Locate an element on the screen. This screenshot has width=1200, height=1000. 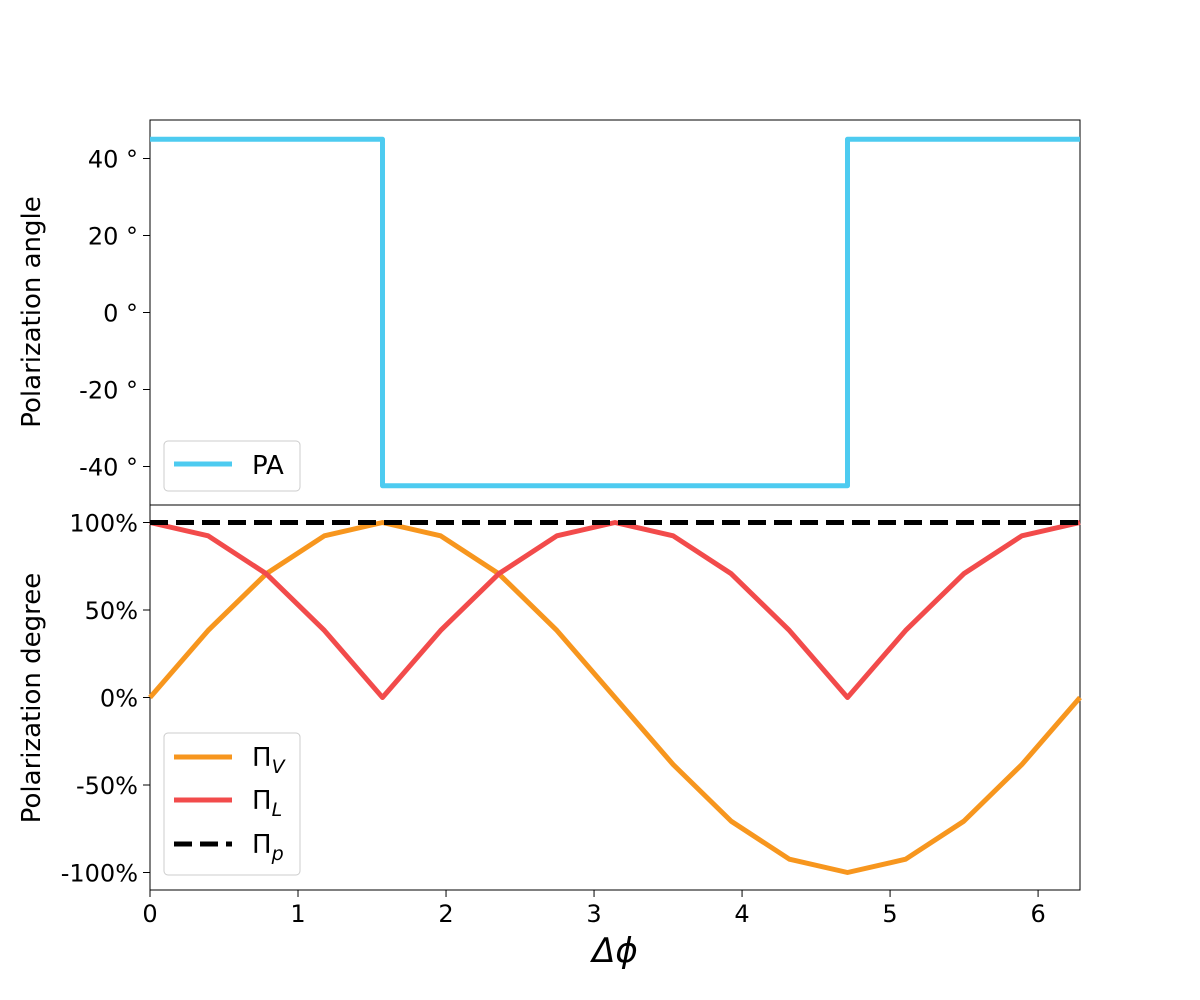
x-tick-label: 4 is located at coordinates (741, 914).